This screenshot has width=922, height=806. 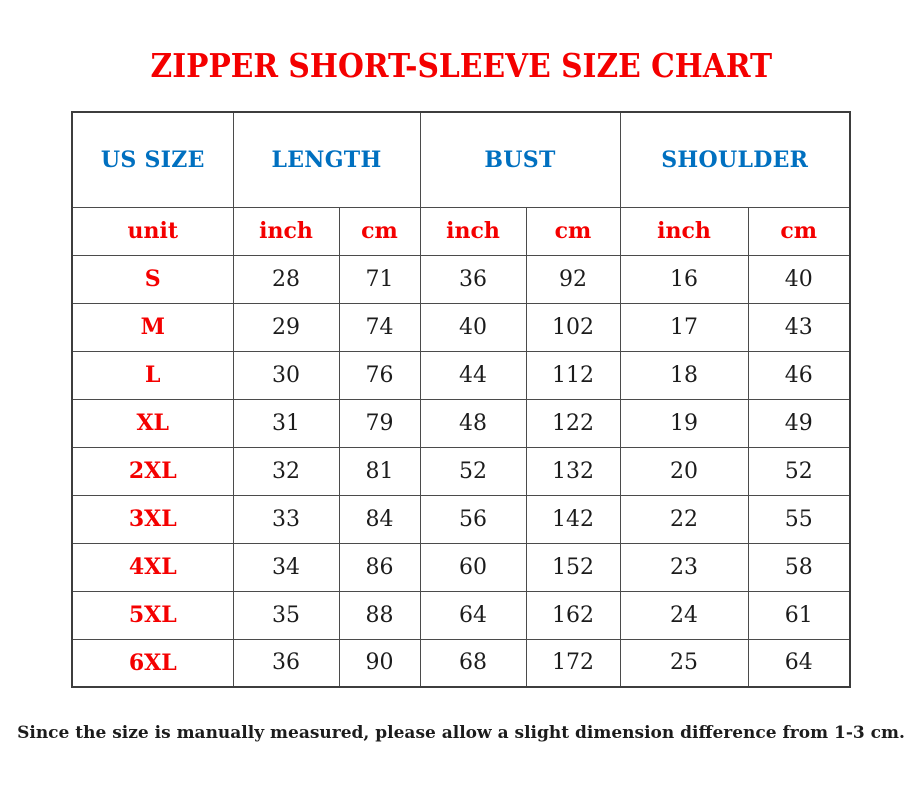 What do you see at coordinates (573, 663) in the screenshot?
I see `value-cell: 172` at bounding box center [573, 663].